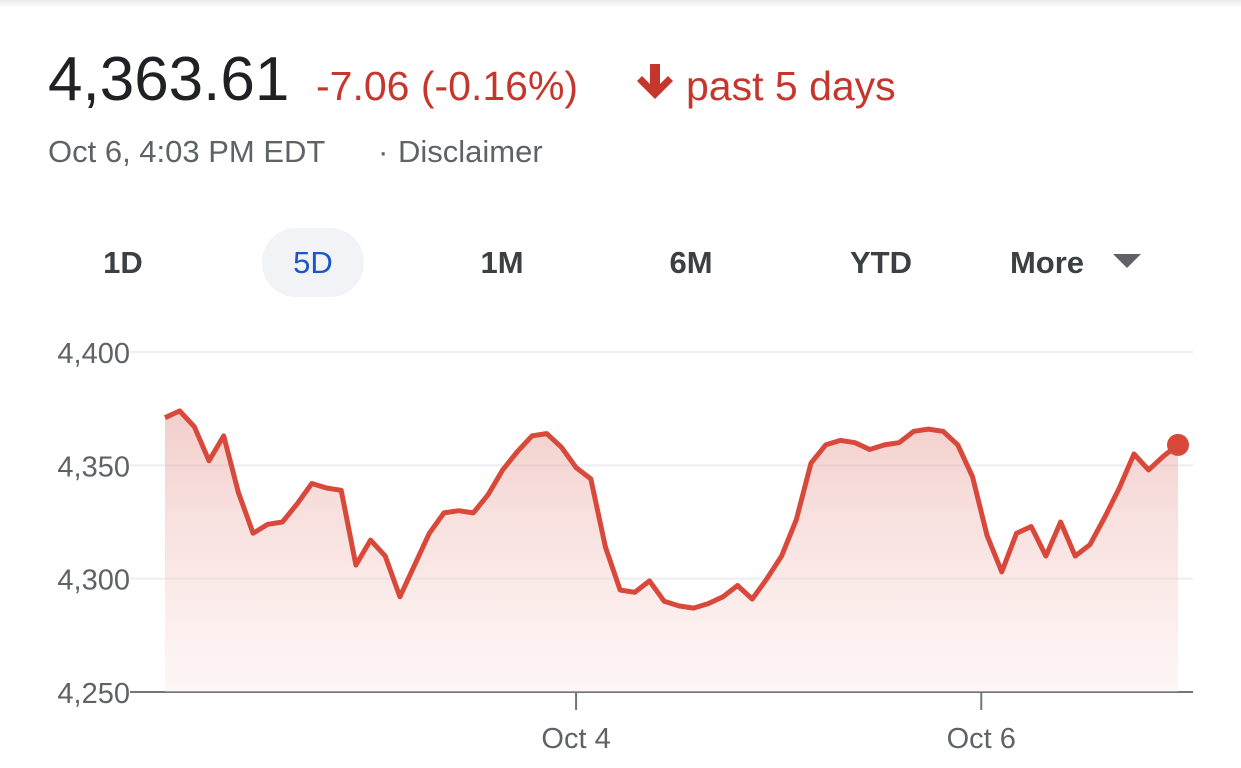 The width and height of the screenshot is (1241, 768). What do you see at coordinates (470, 151) in the screenshot?
I see `disclaimer-link: Disclaimer` at bounding box center [470, 151].